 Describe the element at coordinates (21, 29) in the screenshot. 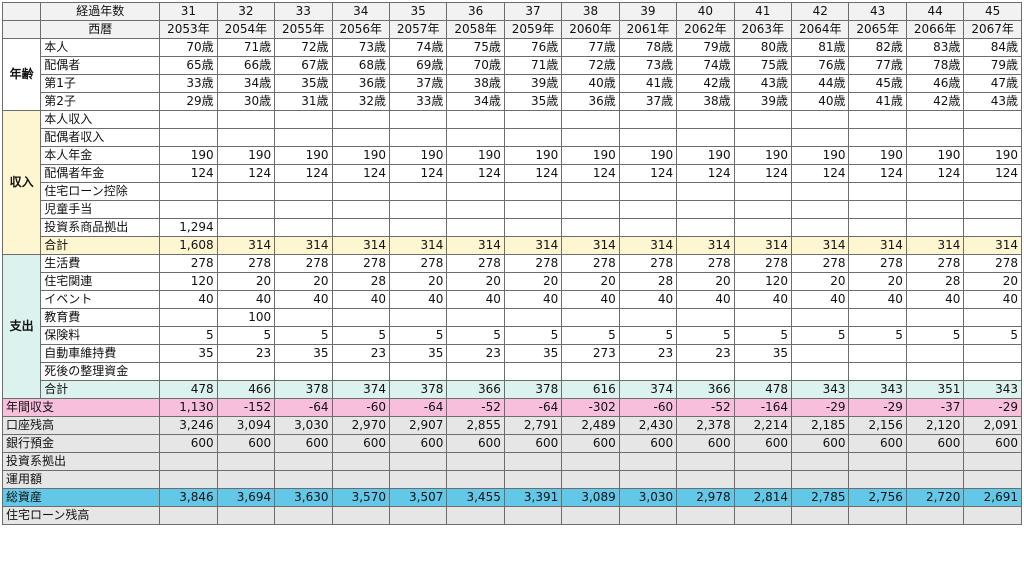

I see `corner-cell` at that location.